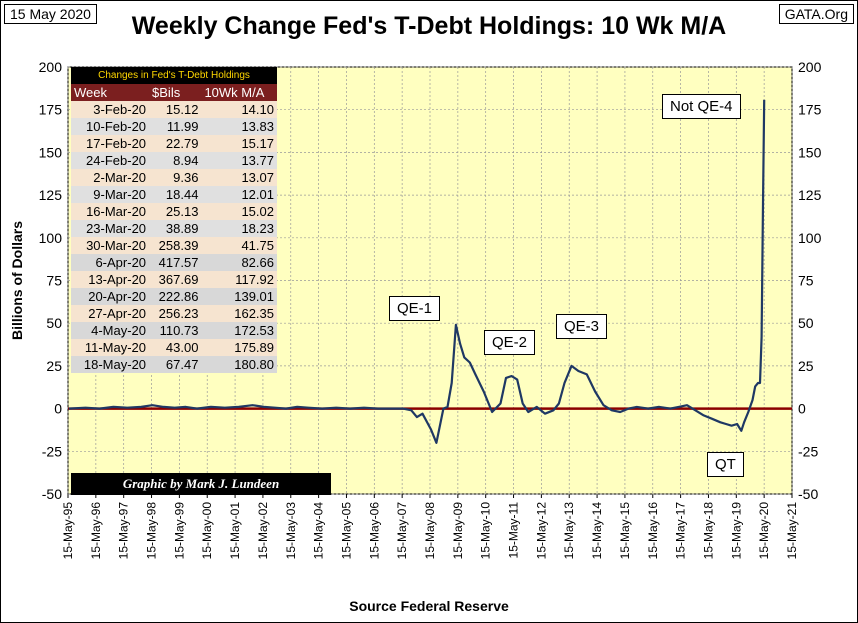 The width and height of the screenshot is (858, 623). What do you see at coordinates (810, 110) in the screenshot?
I see `y-tick-label-right: 175` at bounding box center [810, 110].